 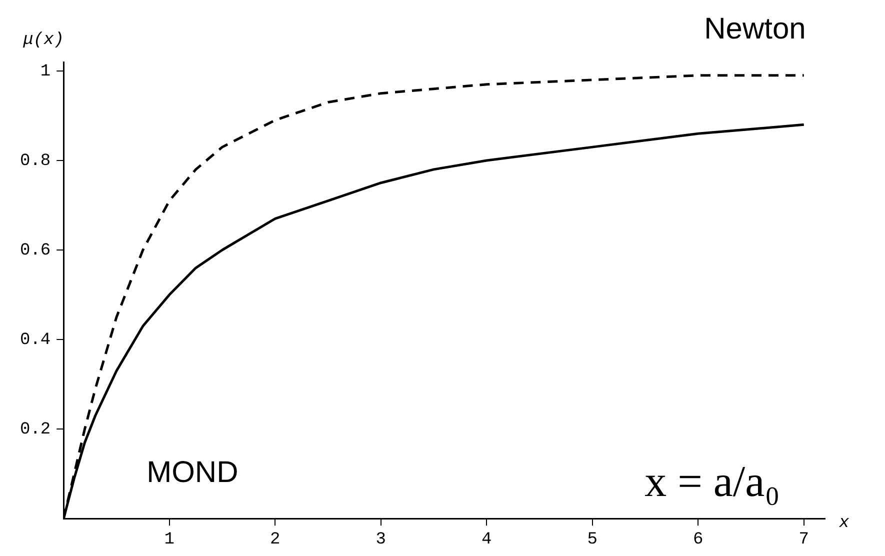 I want to click on text: MOND, so click(x=192, y=472).